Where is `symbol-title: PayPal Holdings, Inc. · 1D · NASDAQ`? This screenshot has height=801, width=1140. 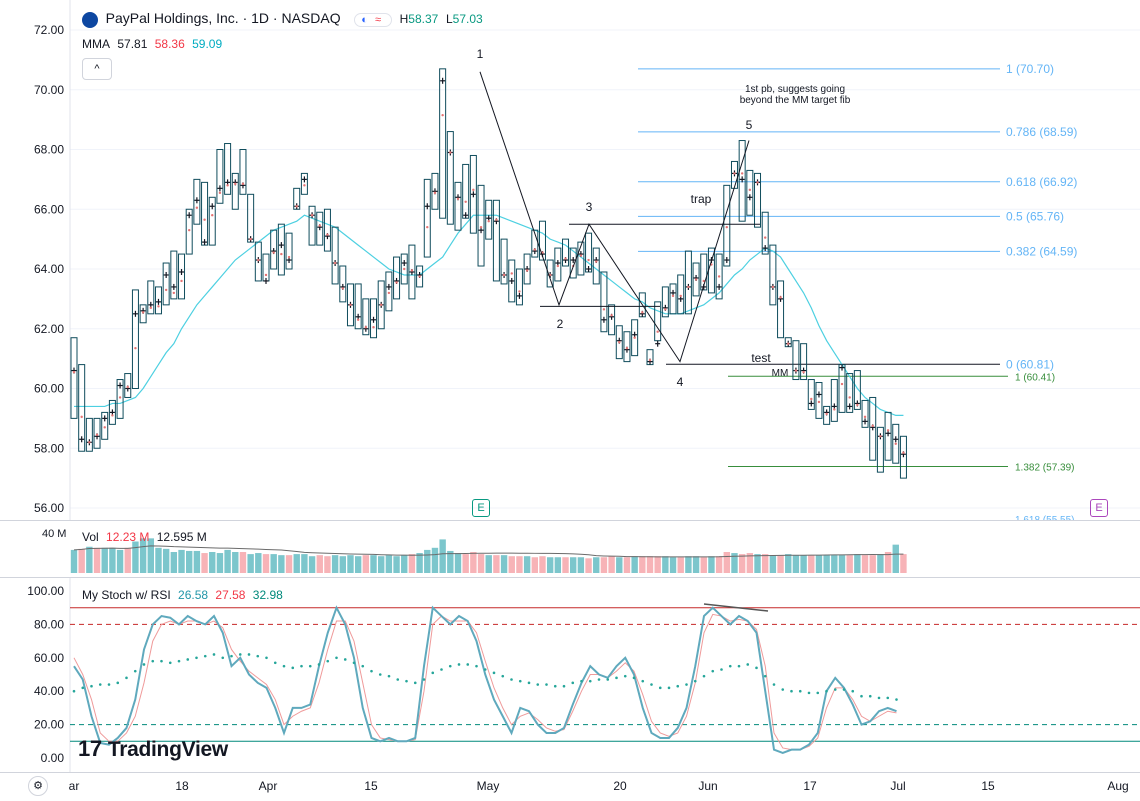
symbol-title: PayPal Holdings, Inc. · 1D · NASDAQ is located at coordinates (223, 18).